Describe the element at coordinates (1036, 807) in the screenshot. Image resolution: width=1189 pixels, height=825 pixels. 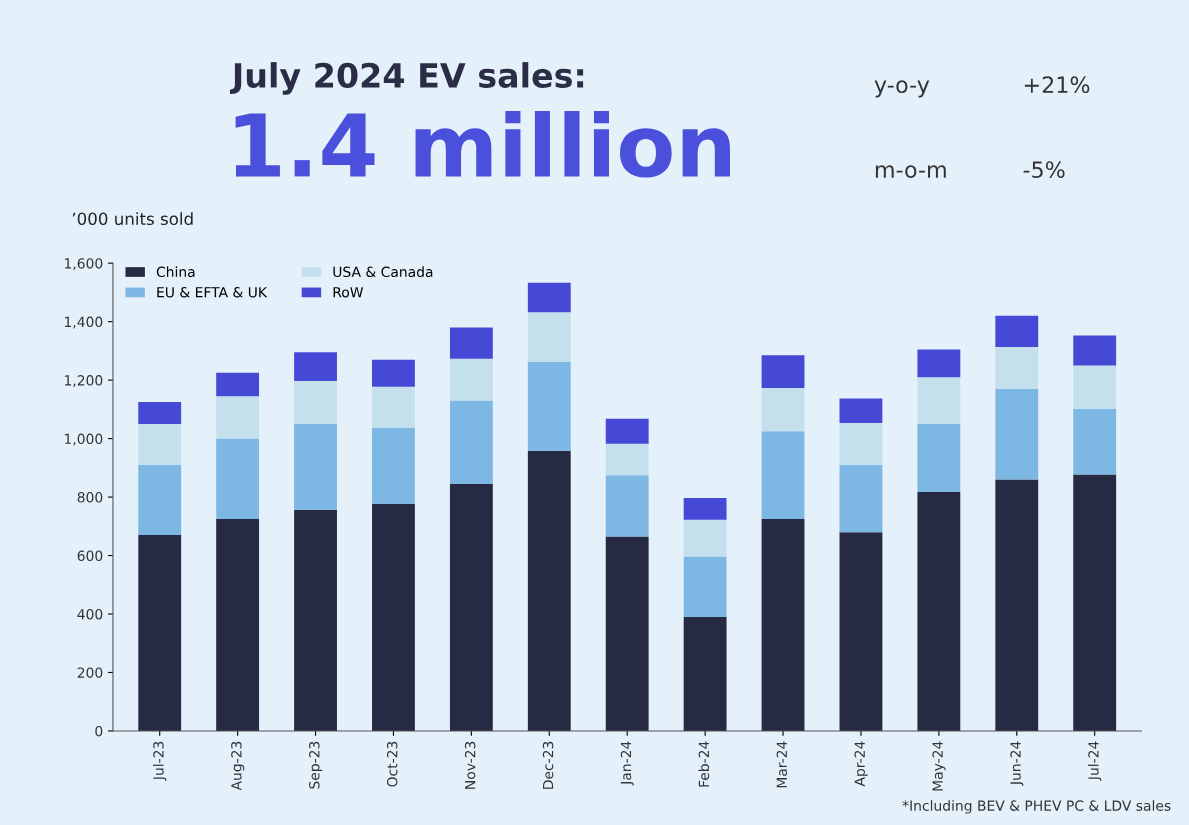
I see `text: *Including BEV & PHEV PC & LDV sales` at that location.